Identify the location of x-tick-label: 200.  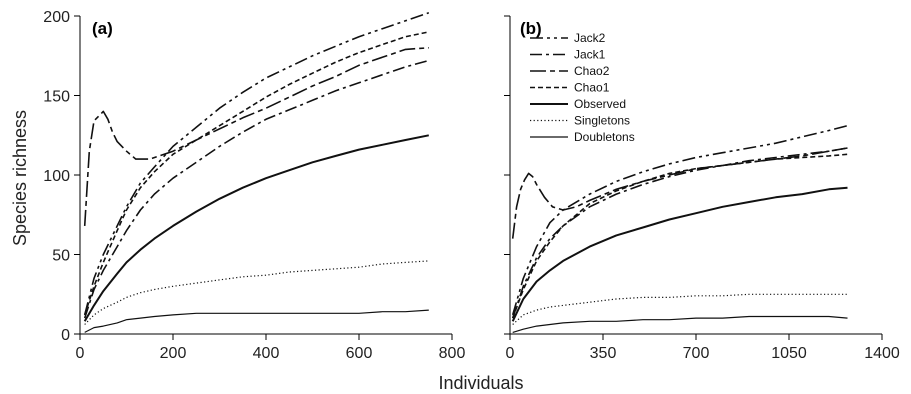
(173, 353).